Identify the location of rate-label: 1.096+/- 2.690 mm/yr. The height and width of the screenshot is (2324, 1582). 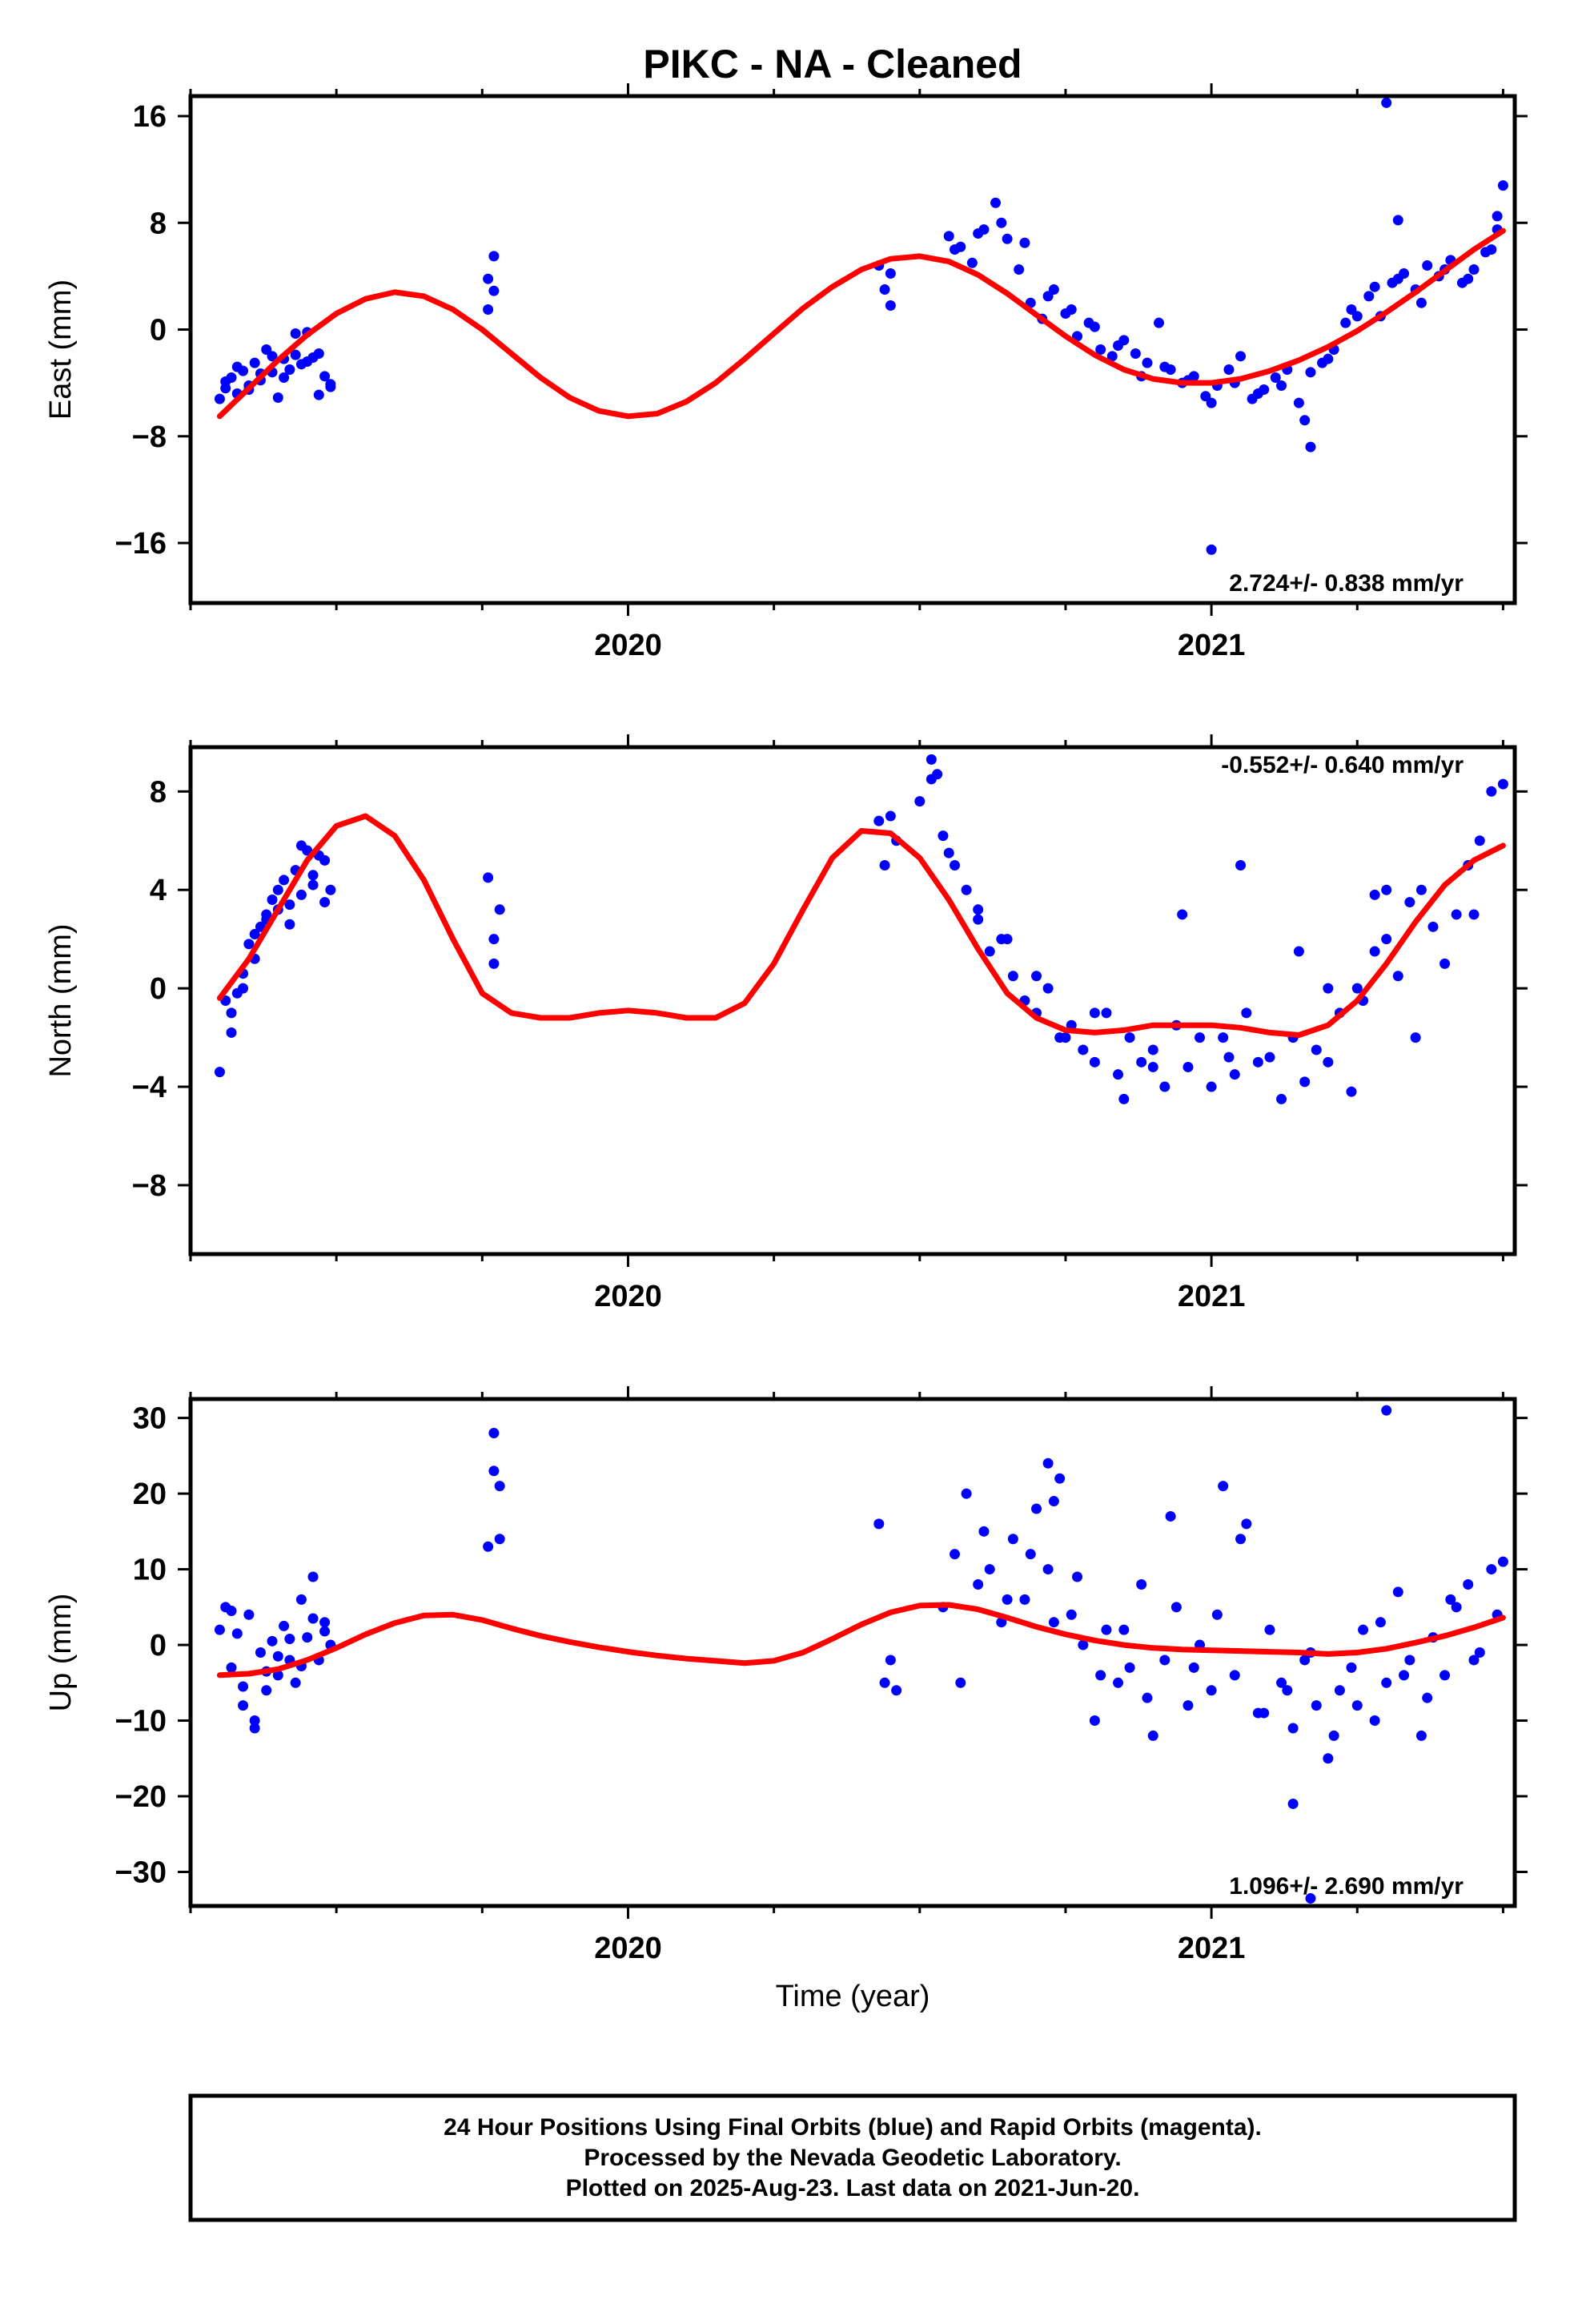
(1346, 1886).